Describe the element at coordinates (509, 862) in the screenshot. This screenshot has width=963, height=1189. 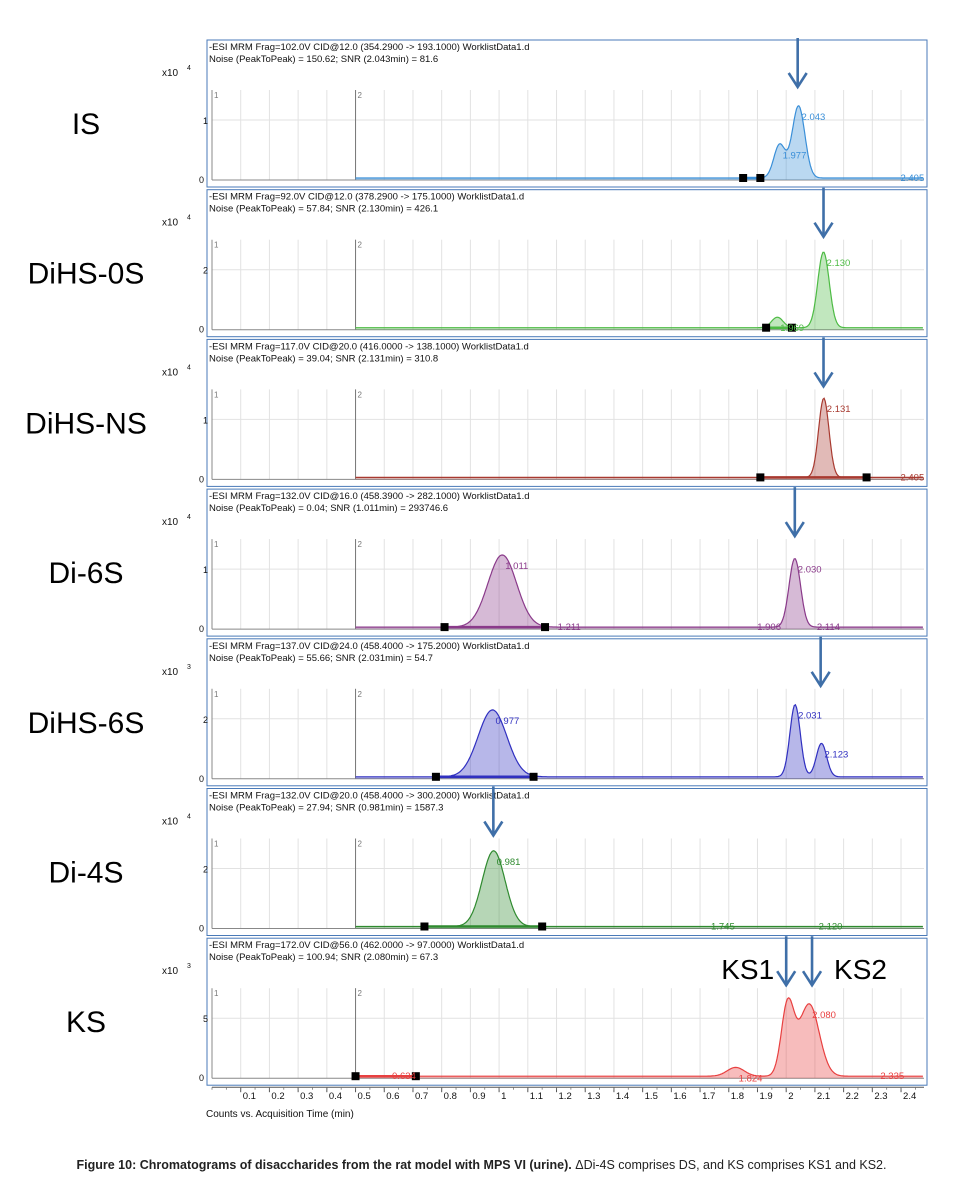
I see `peak-label: 0.981` at that location.